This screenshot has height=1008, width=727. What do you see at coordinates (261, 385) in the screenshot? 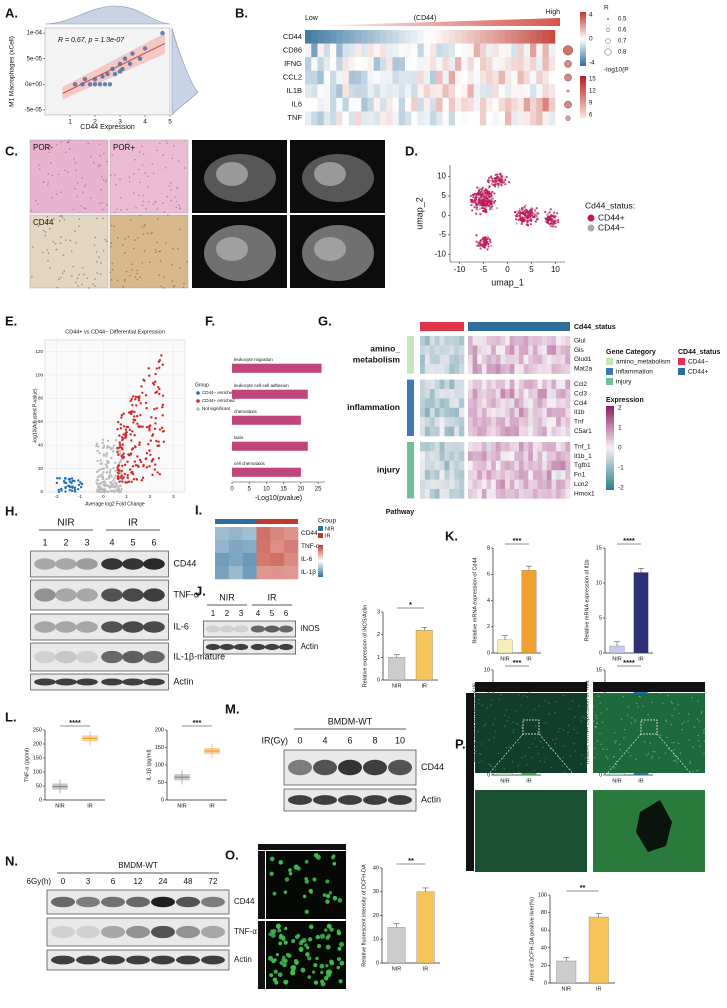
I see `bar-label: leukocyte cell-cell adhesion` at bounding box center [261, 385].